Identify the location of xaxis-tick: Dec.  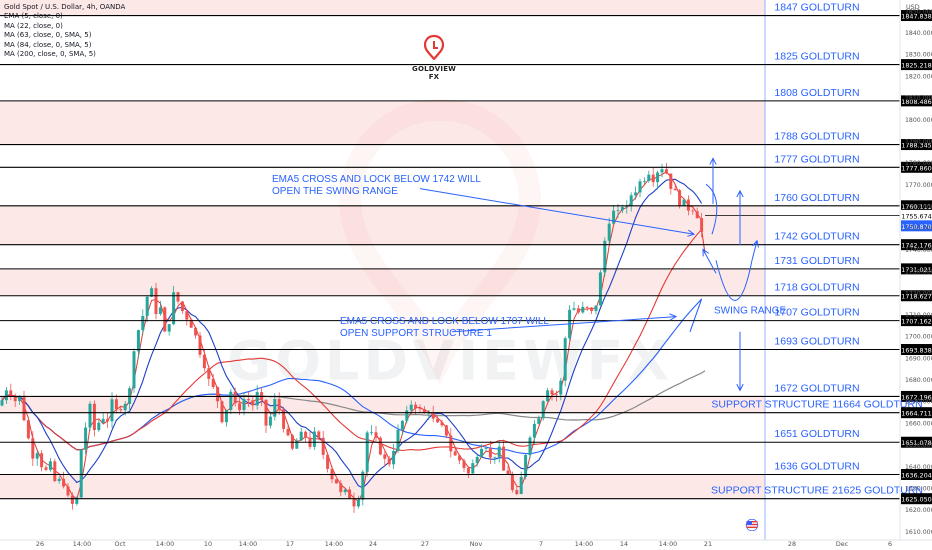
(842, 544).